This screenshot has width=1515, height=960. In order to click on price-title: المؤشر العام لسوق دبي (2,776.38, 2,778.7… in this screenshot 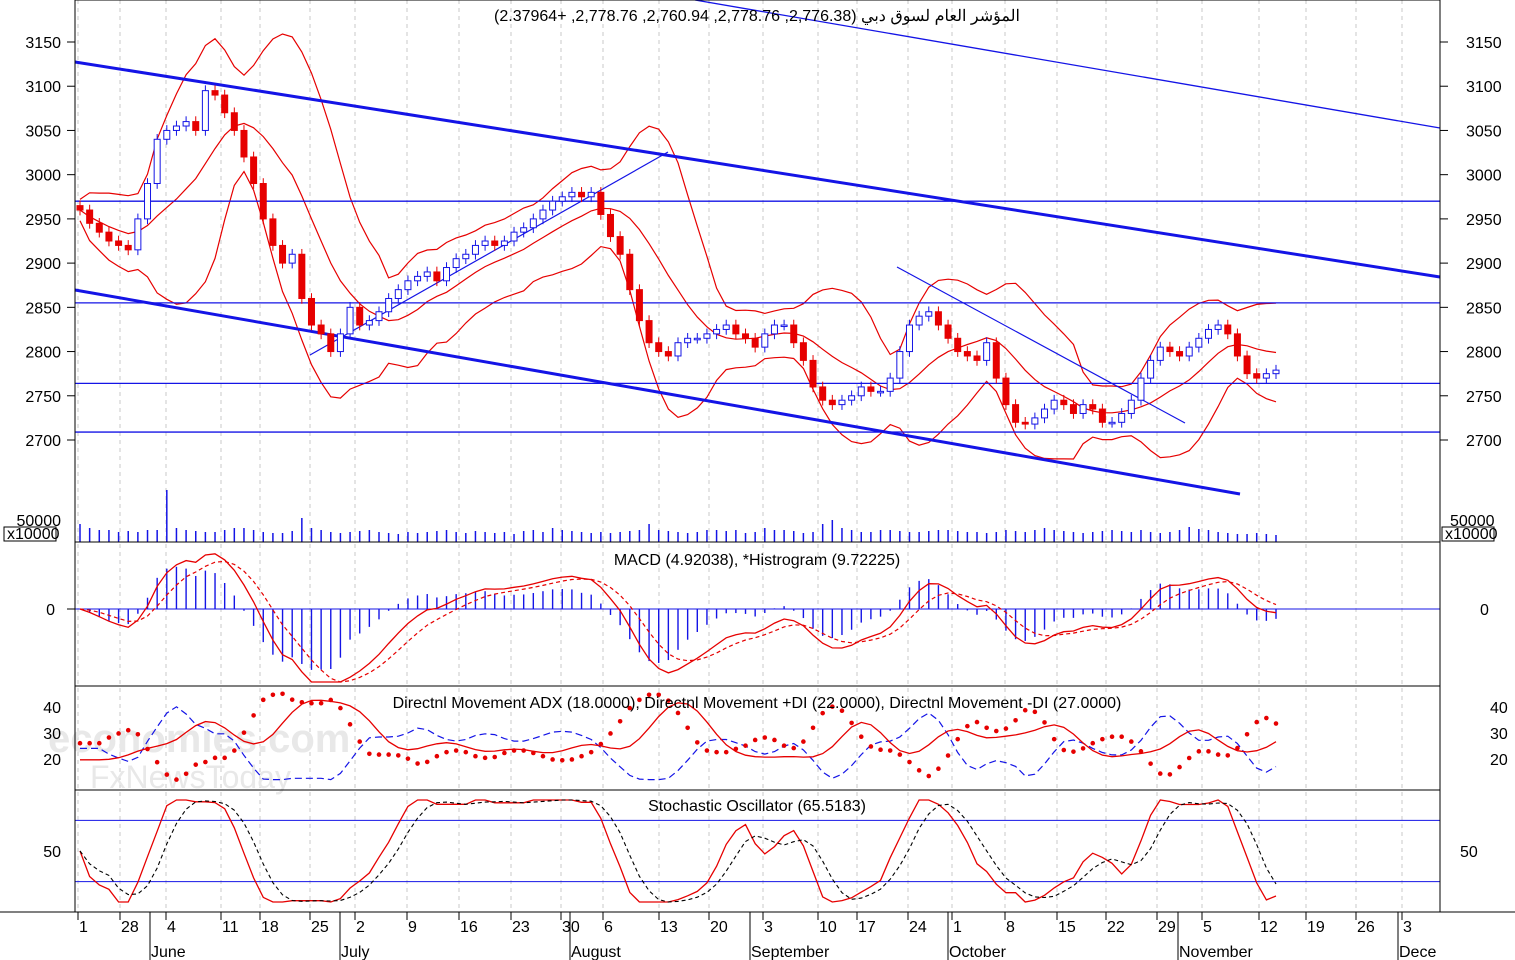, I will do `click(757, 16)`.